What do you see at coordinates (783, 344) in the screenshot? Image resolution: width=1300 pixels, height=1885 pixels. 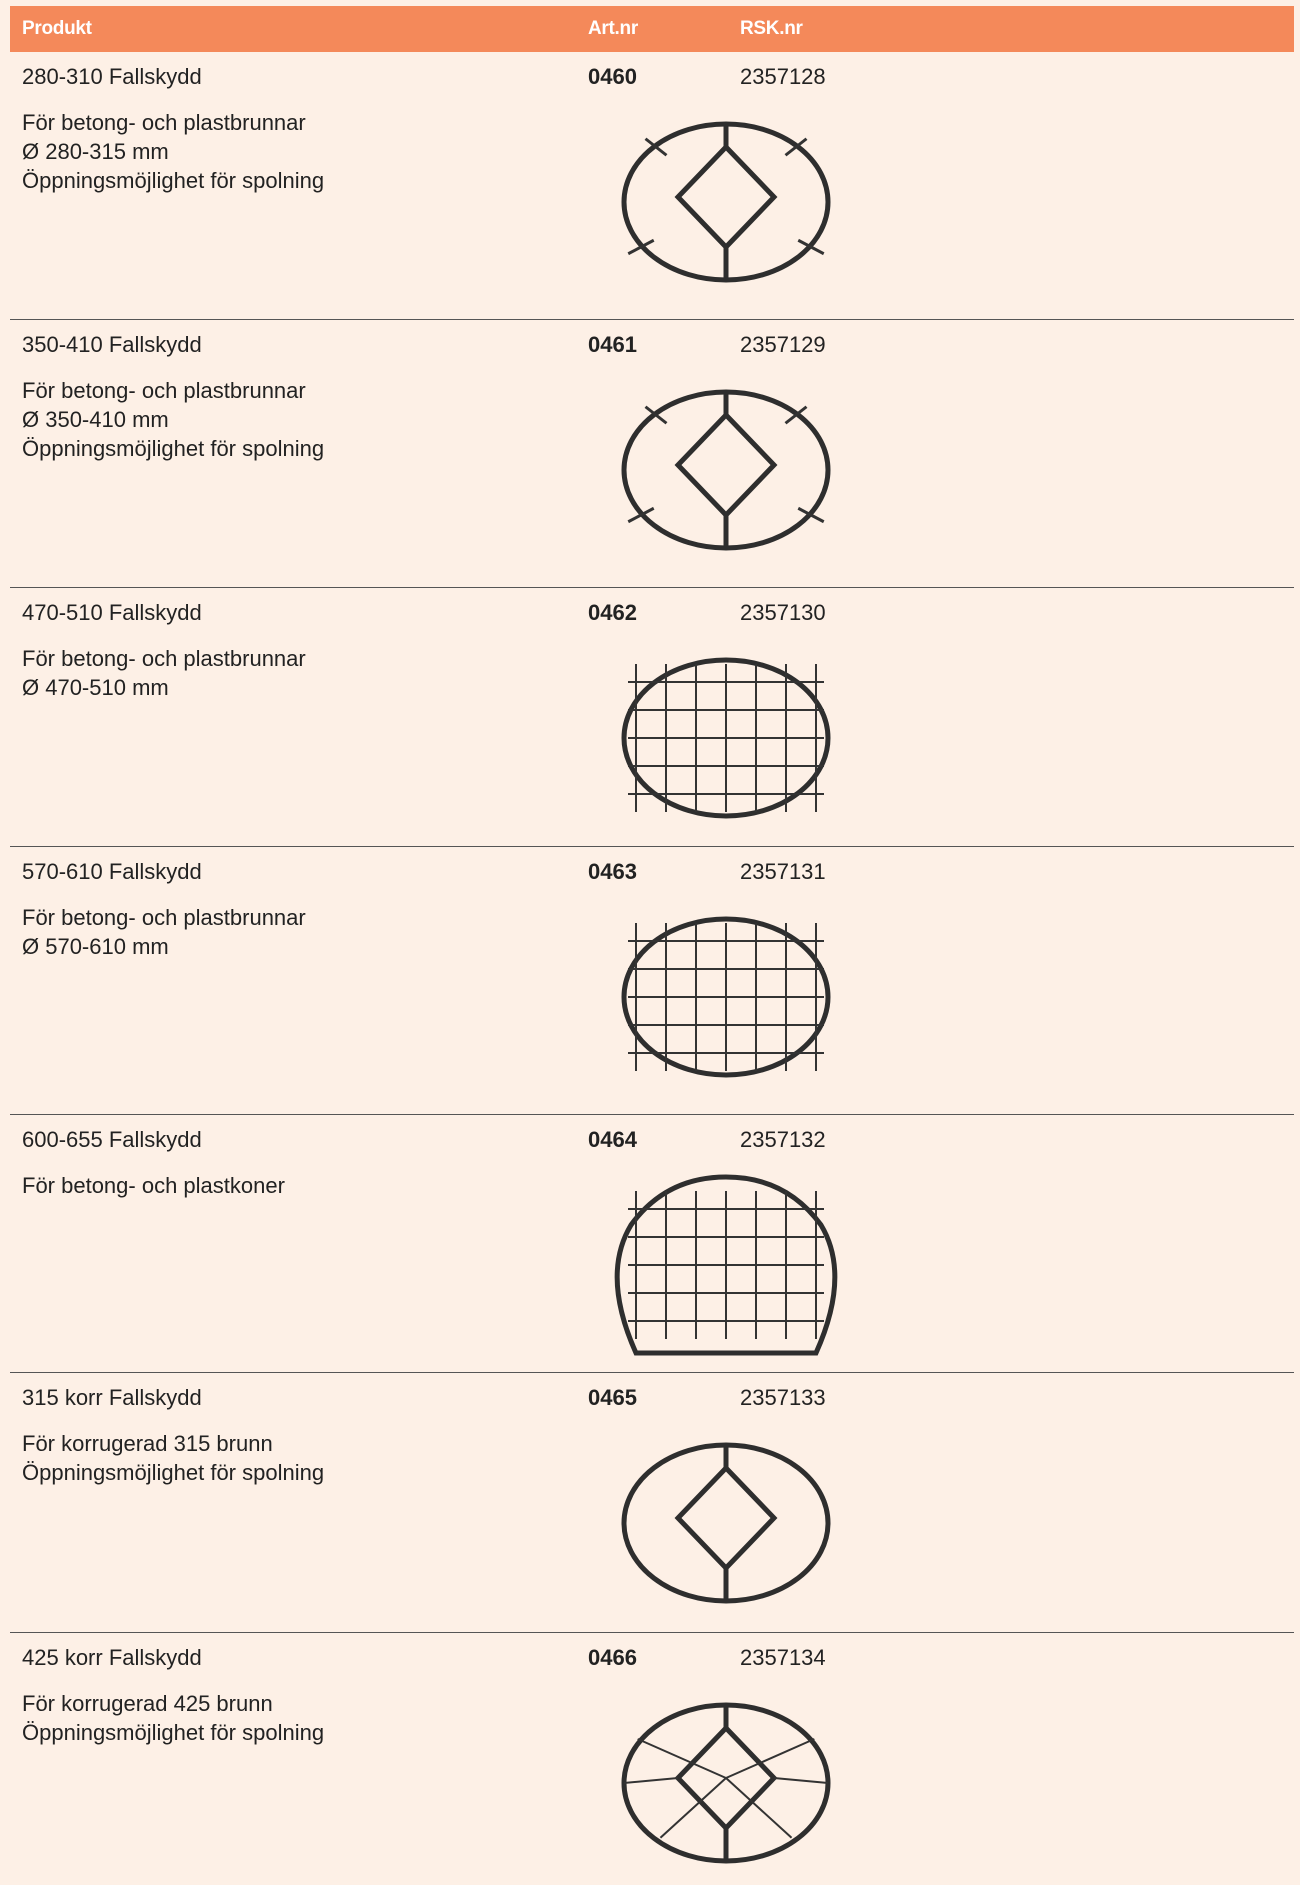 I see `rsk-number: 2357129` at bounding box center [783, 344].